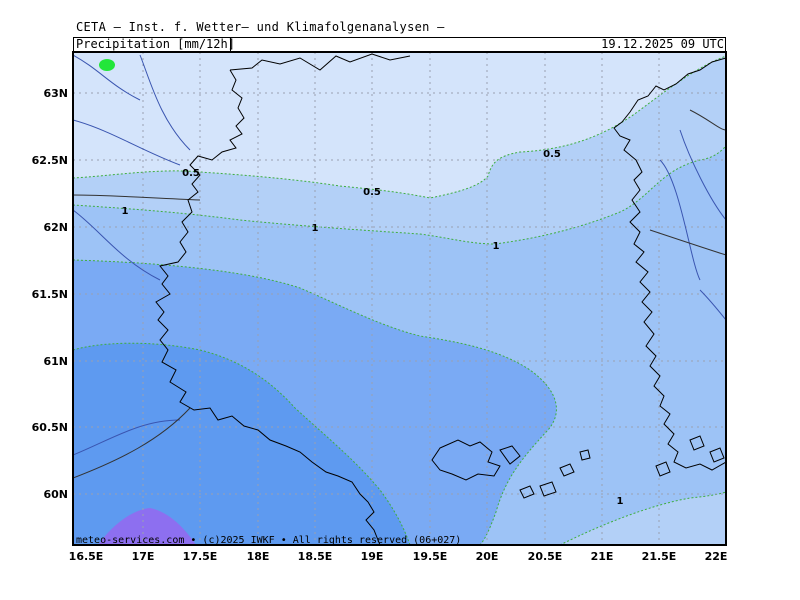  I want to click on lon-tick: 17E, so click(143, 556).